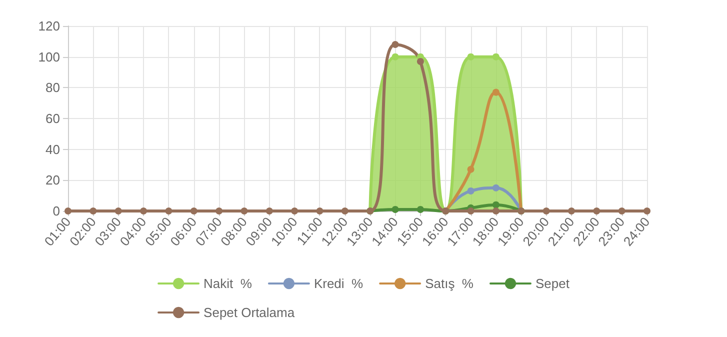 This screenshot has width=727, height=337. What do you see at coordinates (339, 283) in the screenshot?
I see `legend-label: Kredi %` at bounding box center [339, 283].